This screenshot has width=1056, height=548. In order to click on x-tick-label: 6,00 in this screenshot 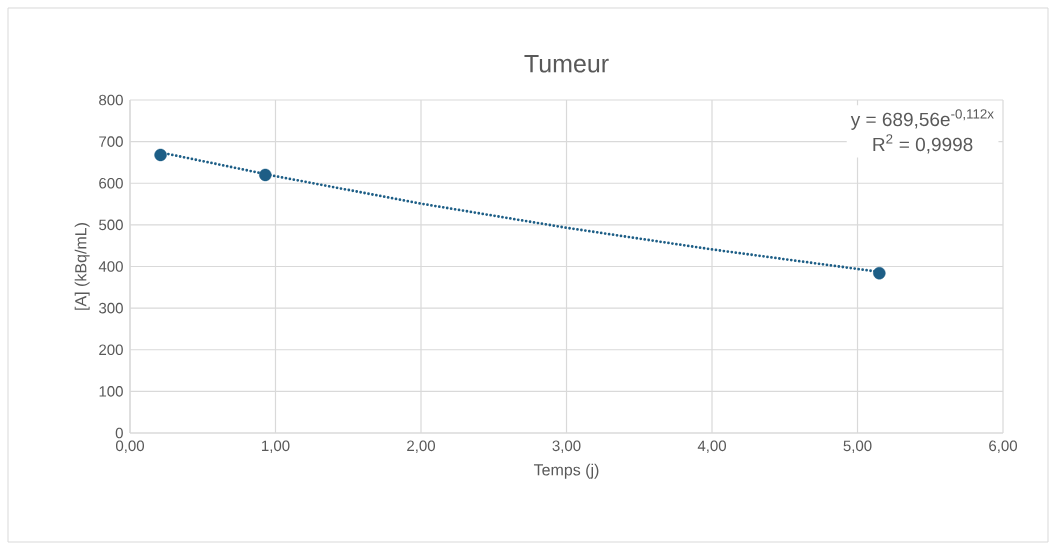, I will do `click(1003, 446)`.